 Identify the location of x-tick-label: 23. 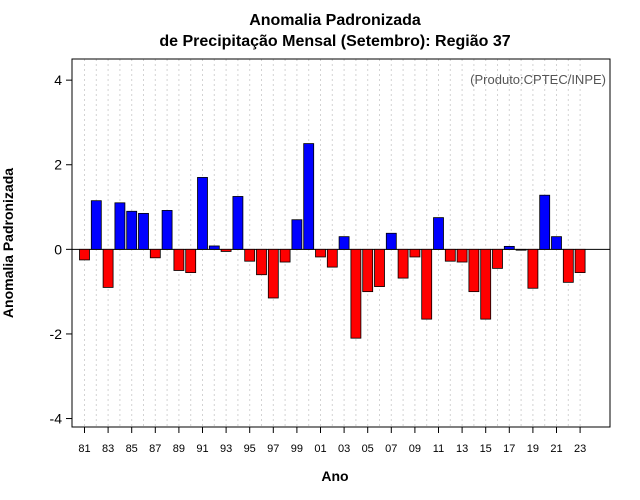
(580, 449).